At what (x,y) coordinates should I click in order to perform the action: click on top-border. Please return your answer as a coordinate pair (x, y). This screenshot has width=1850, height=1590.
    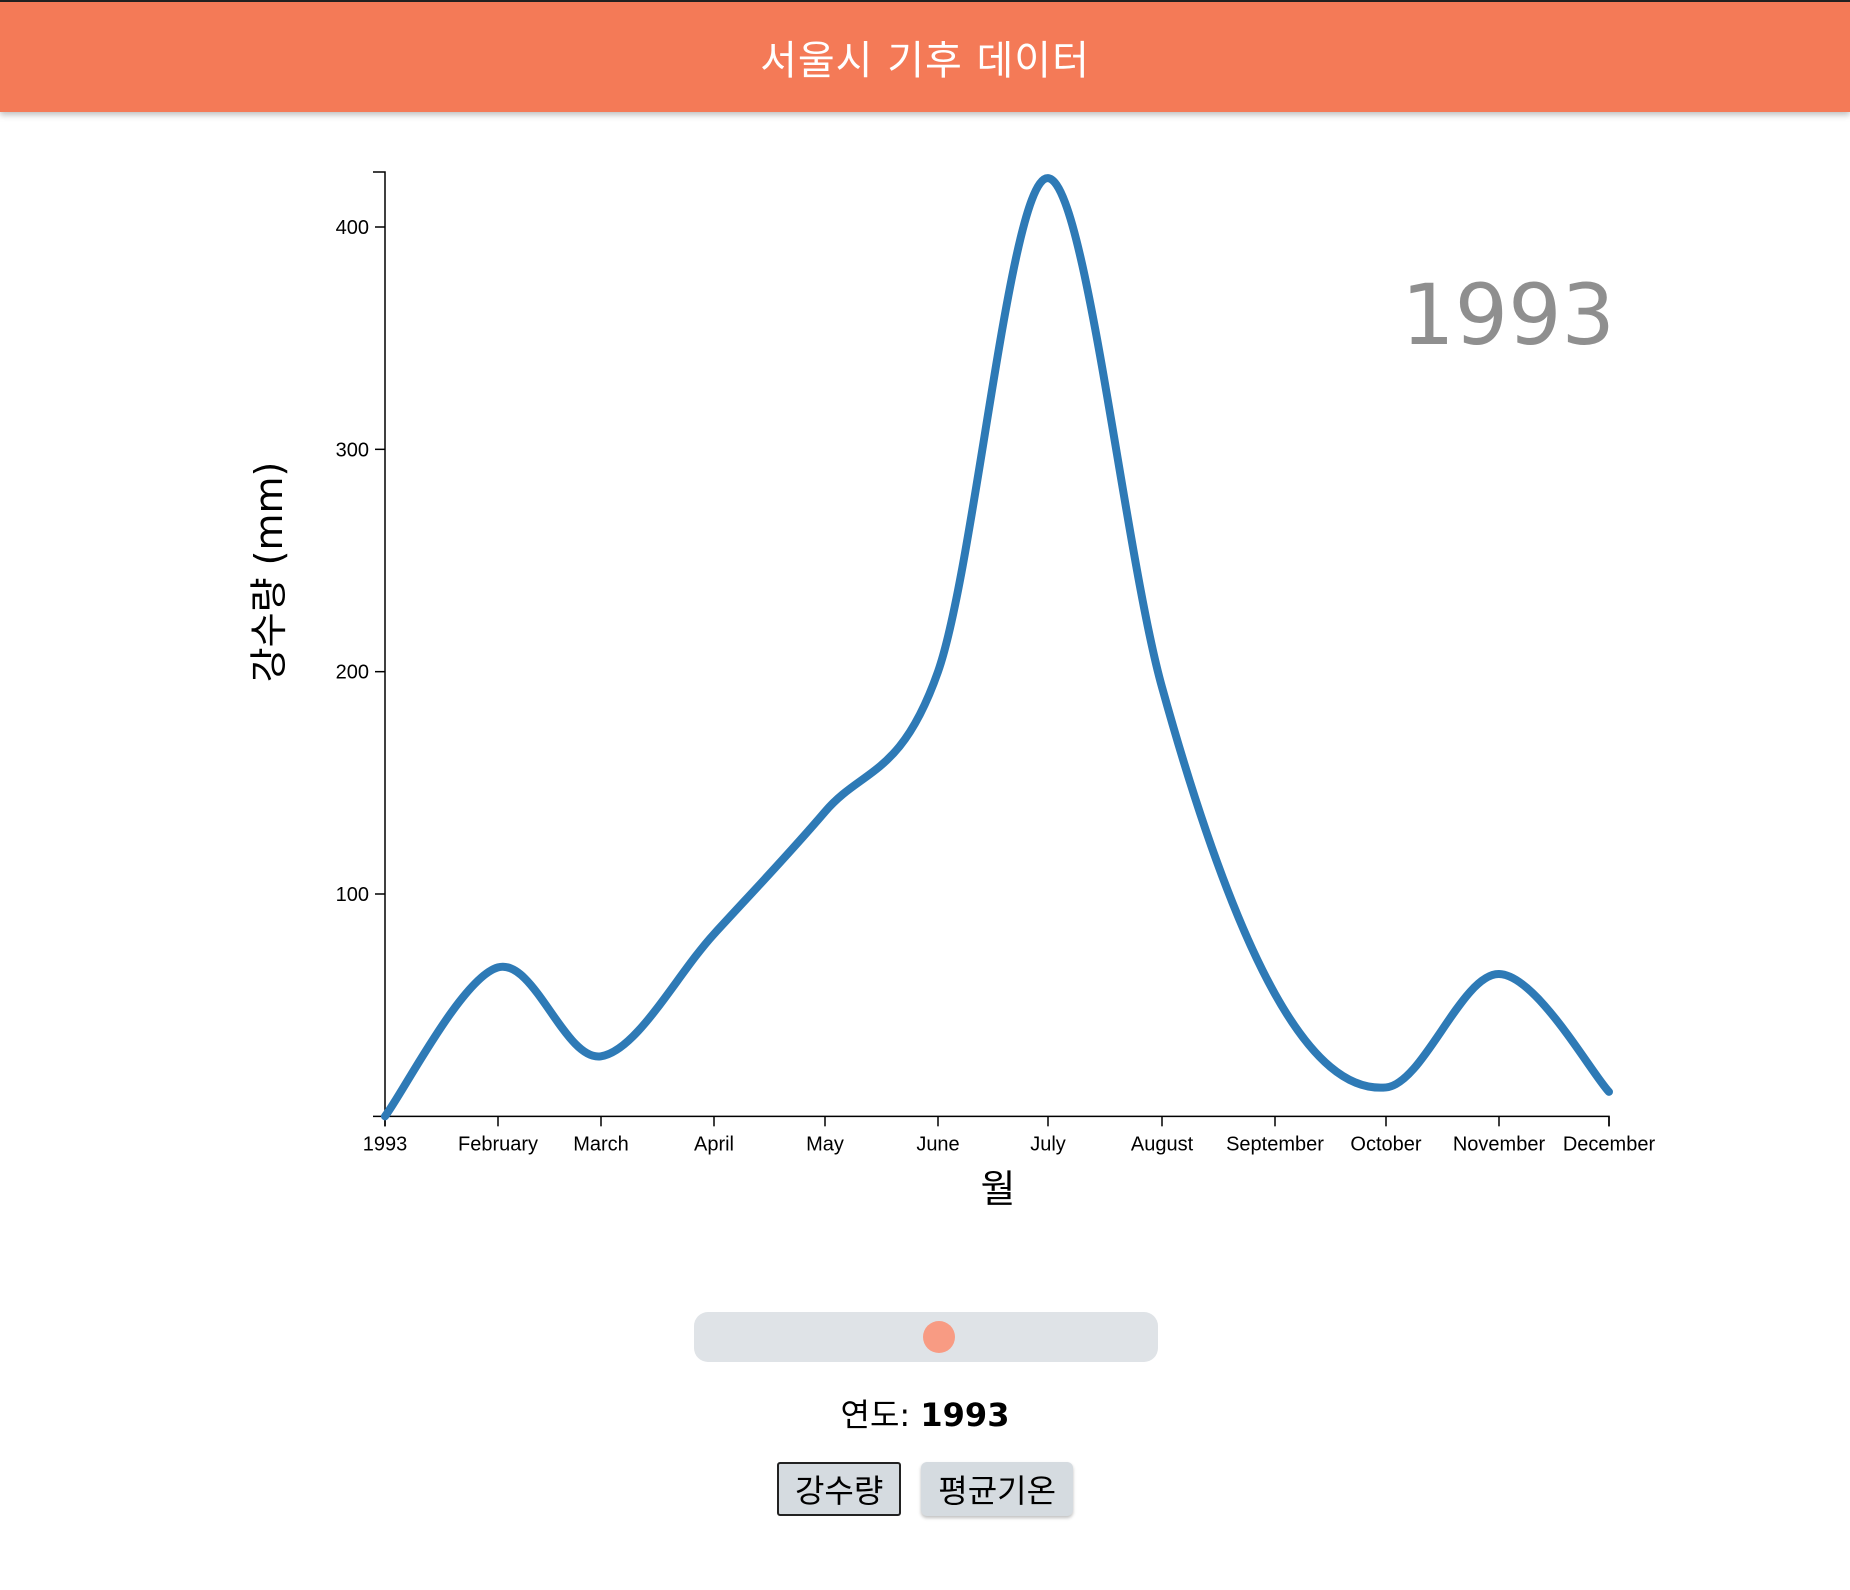
    Looking at the image, I should click on (925, 1).